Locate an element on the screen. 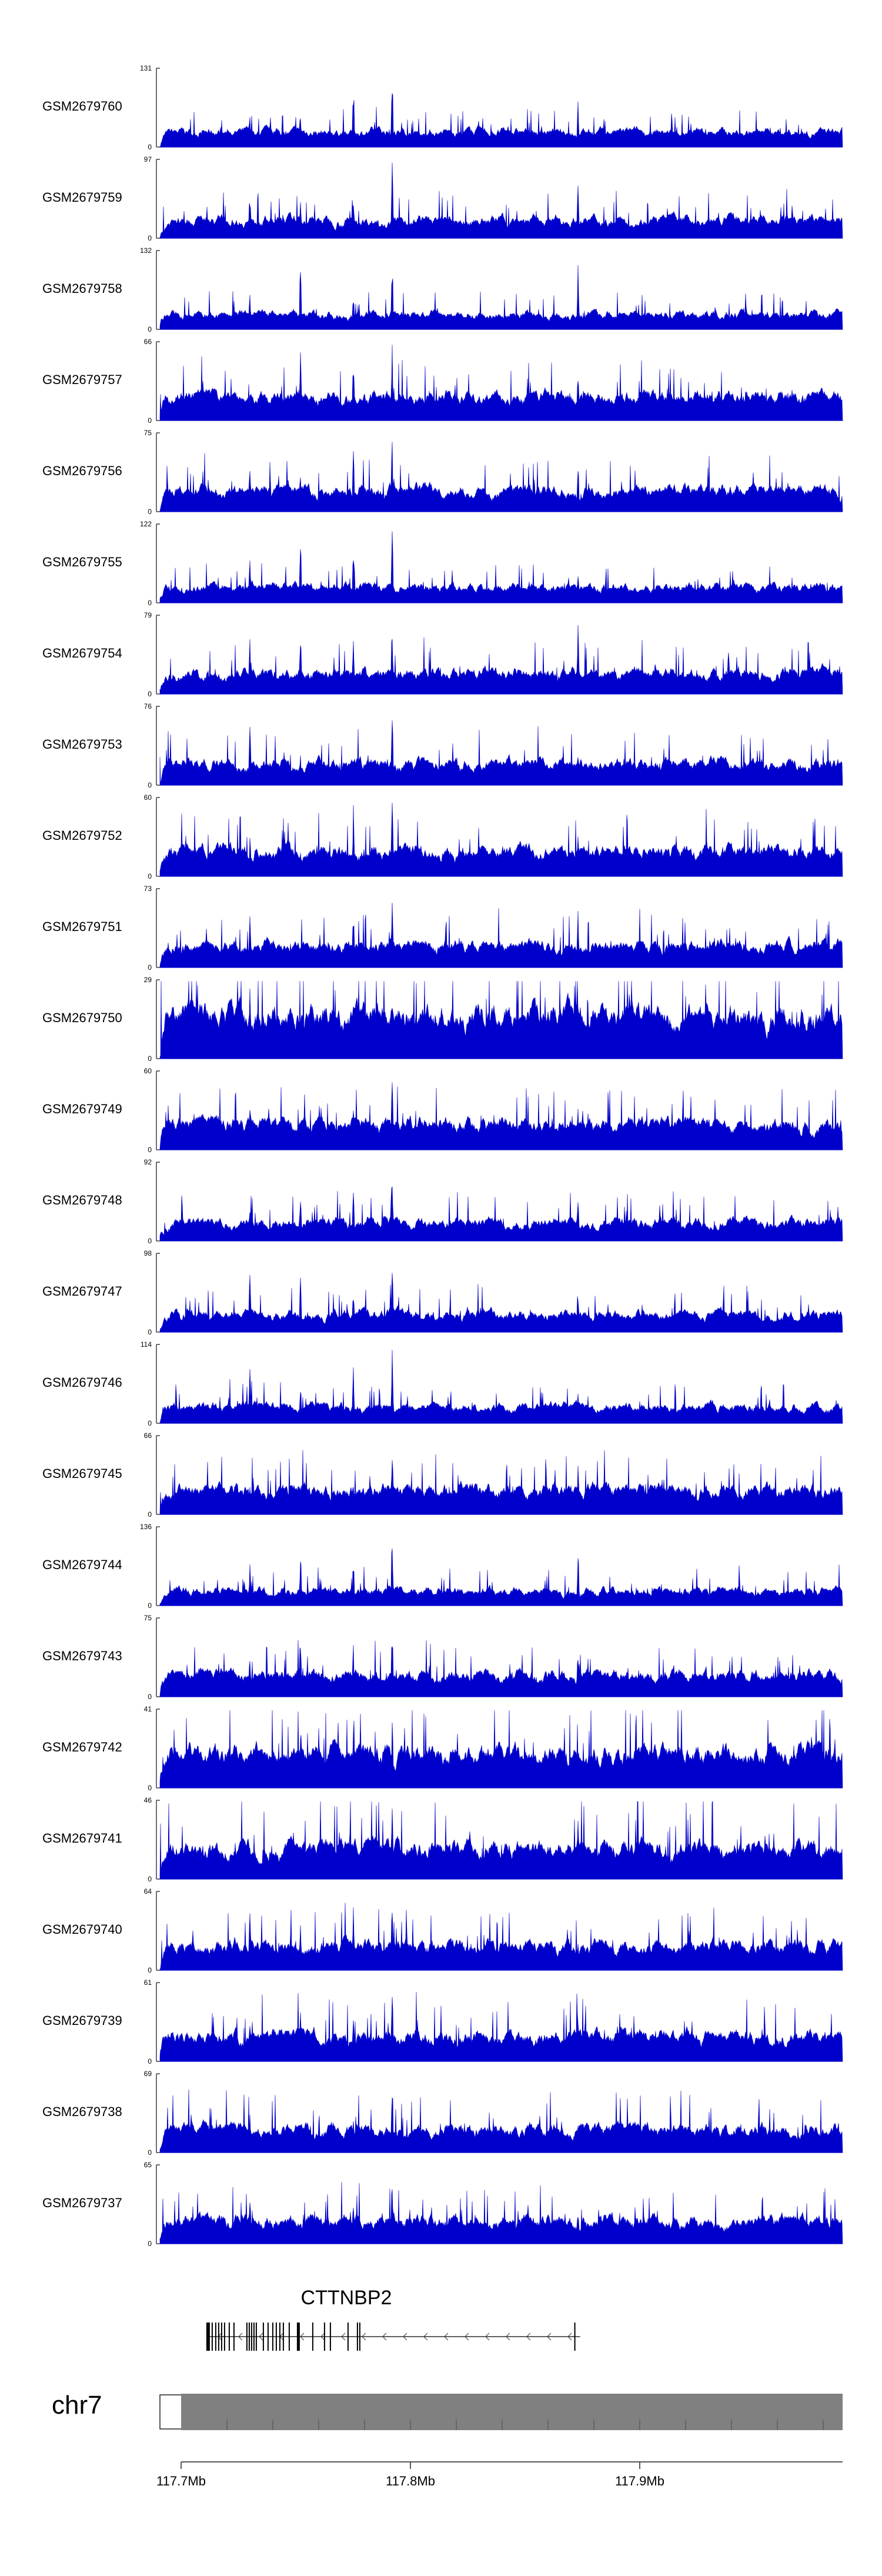 The image size is (882, 2576). track-label: GSM2679751 is located at coordinates (82, 926).